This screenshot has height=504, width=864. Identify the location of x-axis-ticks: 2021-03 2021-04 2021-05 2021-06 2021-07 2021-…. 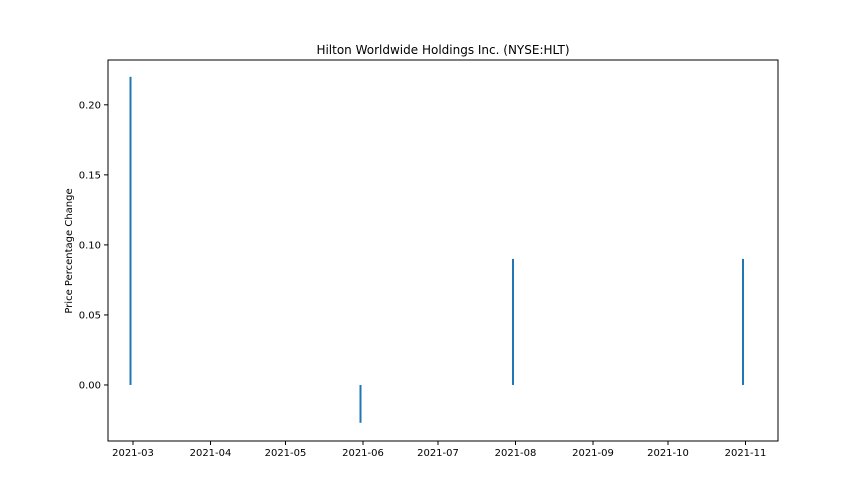
(439, 450).